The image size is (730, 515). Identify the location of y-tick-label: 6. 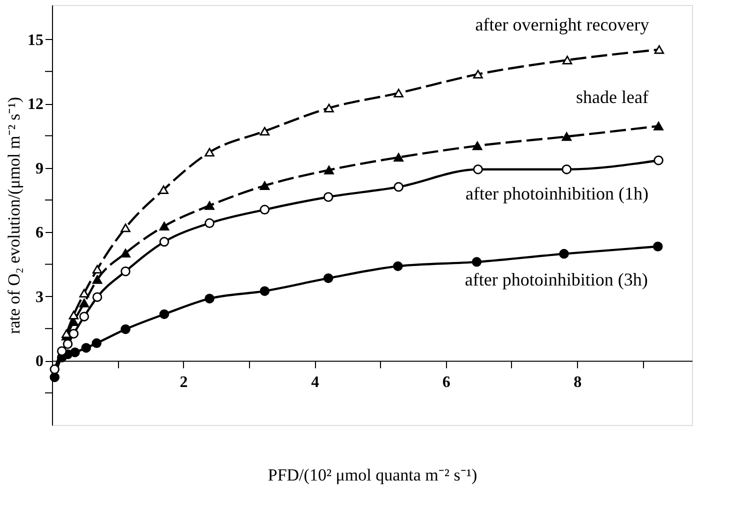
(40, 233).